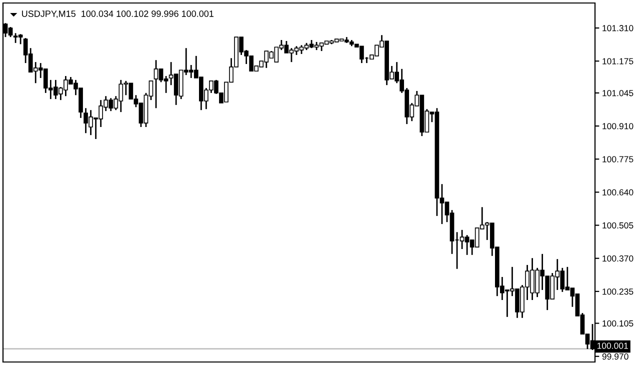 This screenshot has width=640, height=365. What do you see at coordinates (618, 159) in the screenshot?
I see `y-tick-label: 100.775` at bounding box center [618, 159].